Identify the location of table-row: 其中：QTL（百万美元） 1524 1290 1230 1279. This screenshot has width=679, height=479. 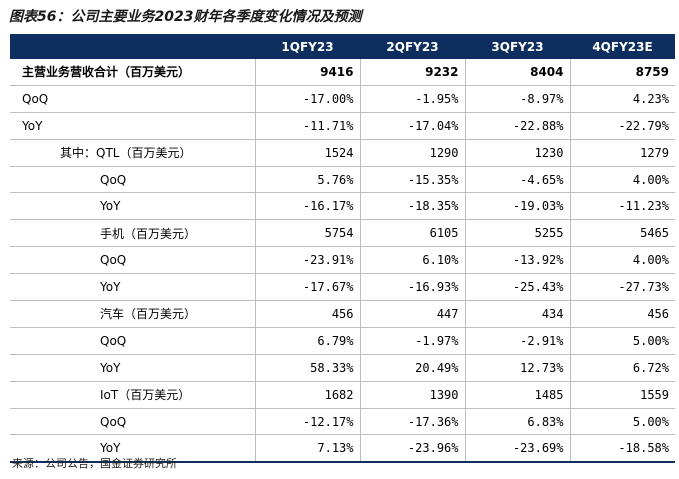
(342, 153).